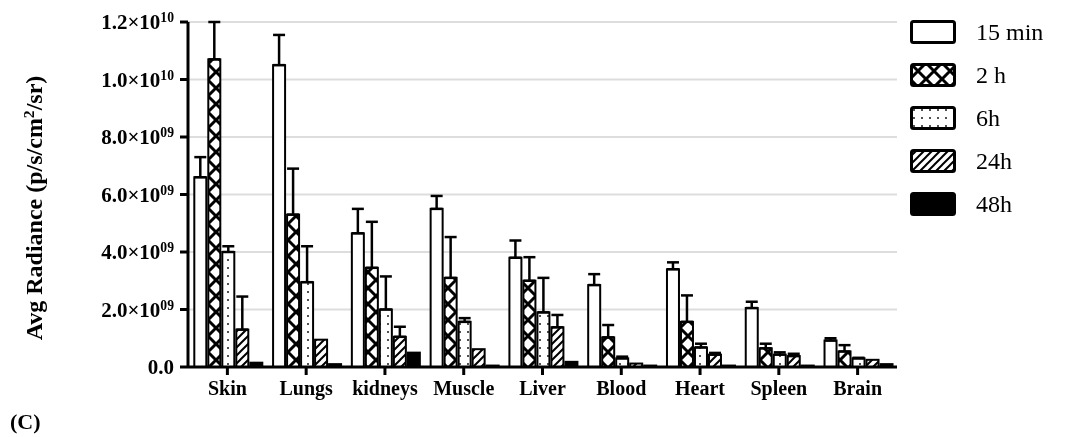 The width and height of the screenshot is (1065, 437). I want to click on text: 15 min, so click(1010, 32).